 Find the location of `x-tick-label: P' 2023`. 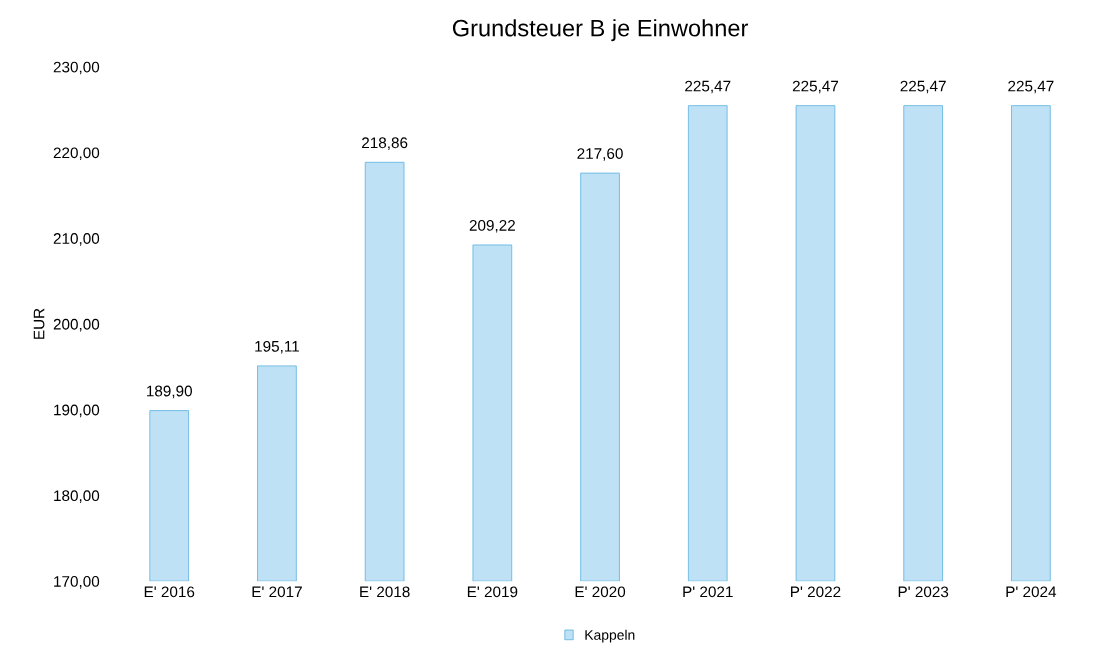

x-tick-label: P' 2023 is located at coordinates (923, 592).